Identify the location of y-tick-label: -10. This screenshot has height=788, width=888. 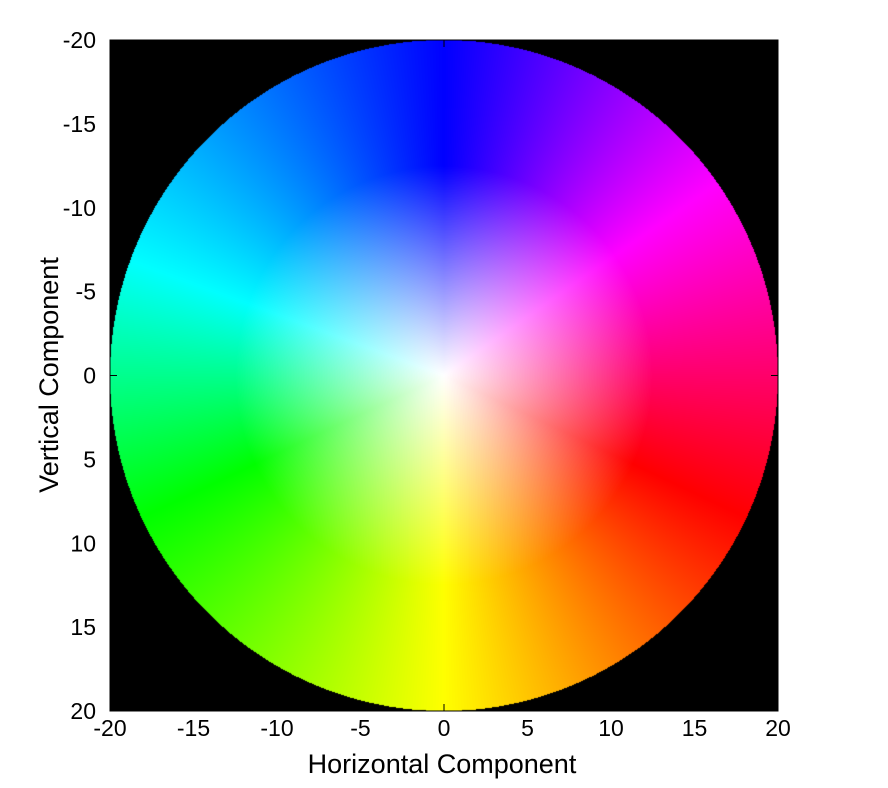
(79, 208).